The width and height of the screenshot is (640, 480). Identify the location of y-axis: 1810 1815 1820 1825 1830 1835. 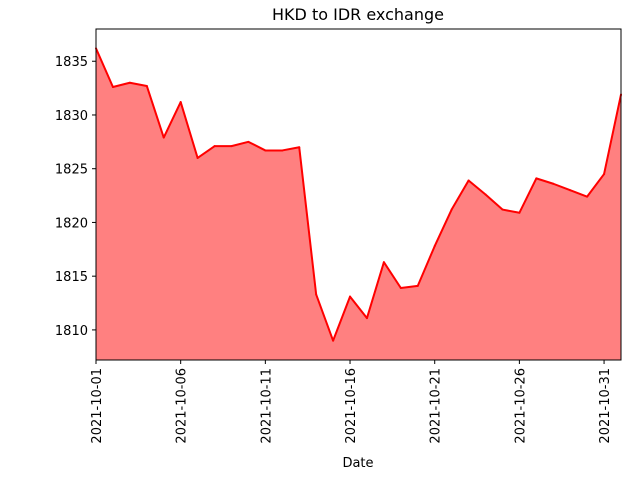
(75, 197).